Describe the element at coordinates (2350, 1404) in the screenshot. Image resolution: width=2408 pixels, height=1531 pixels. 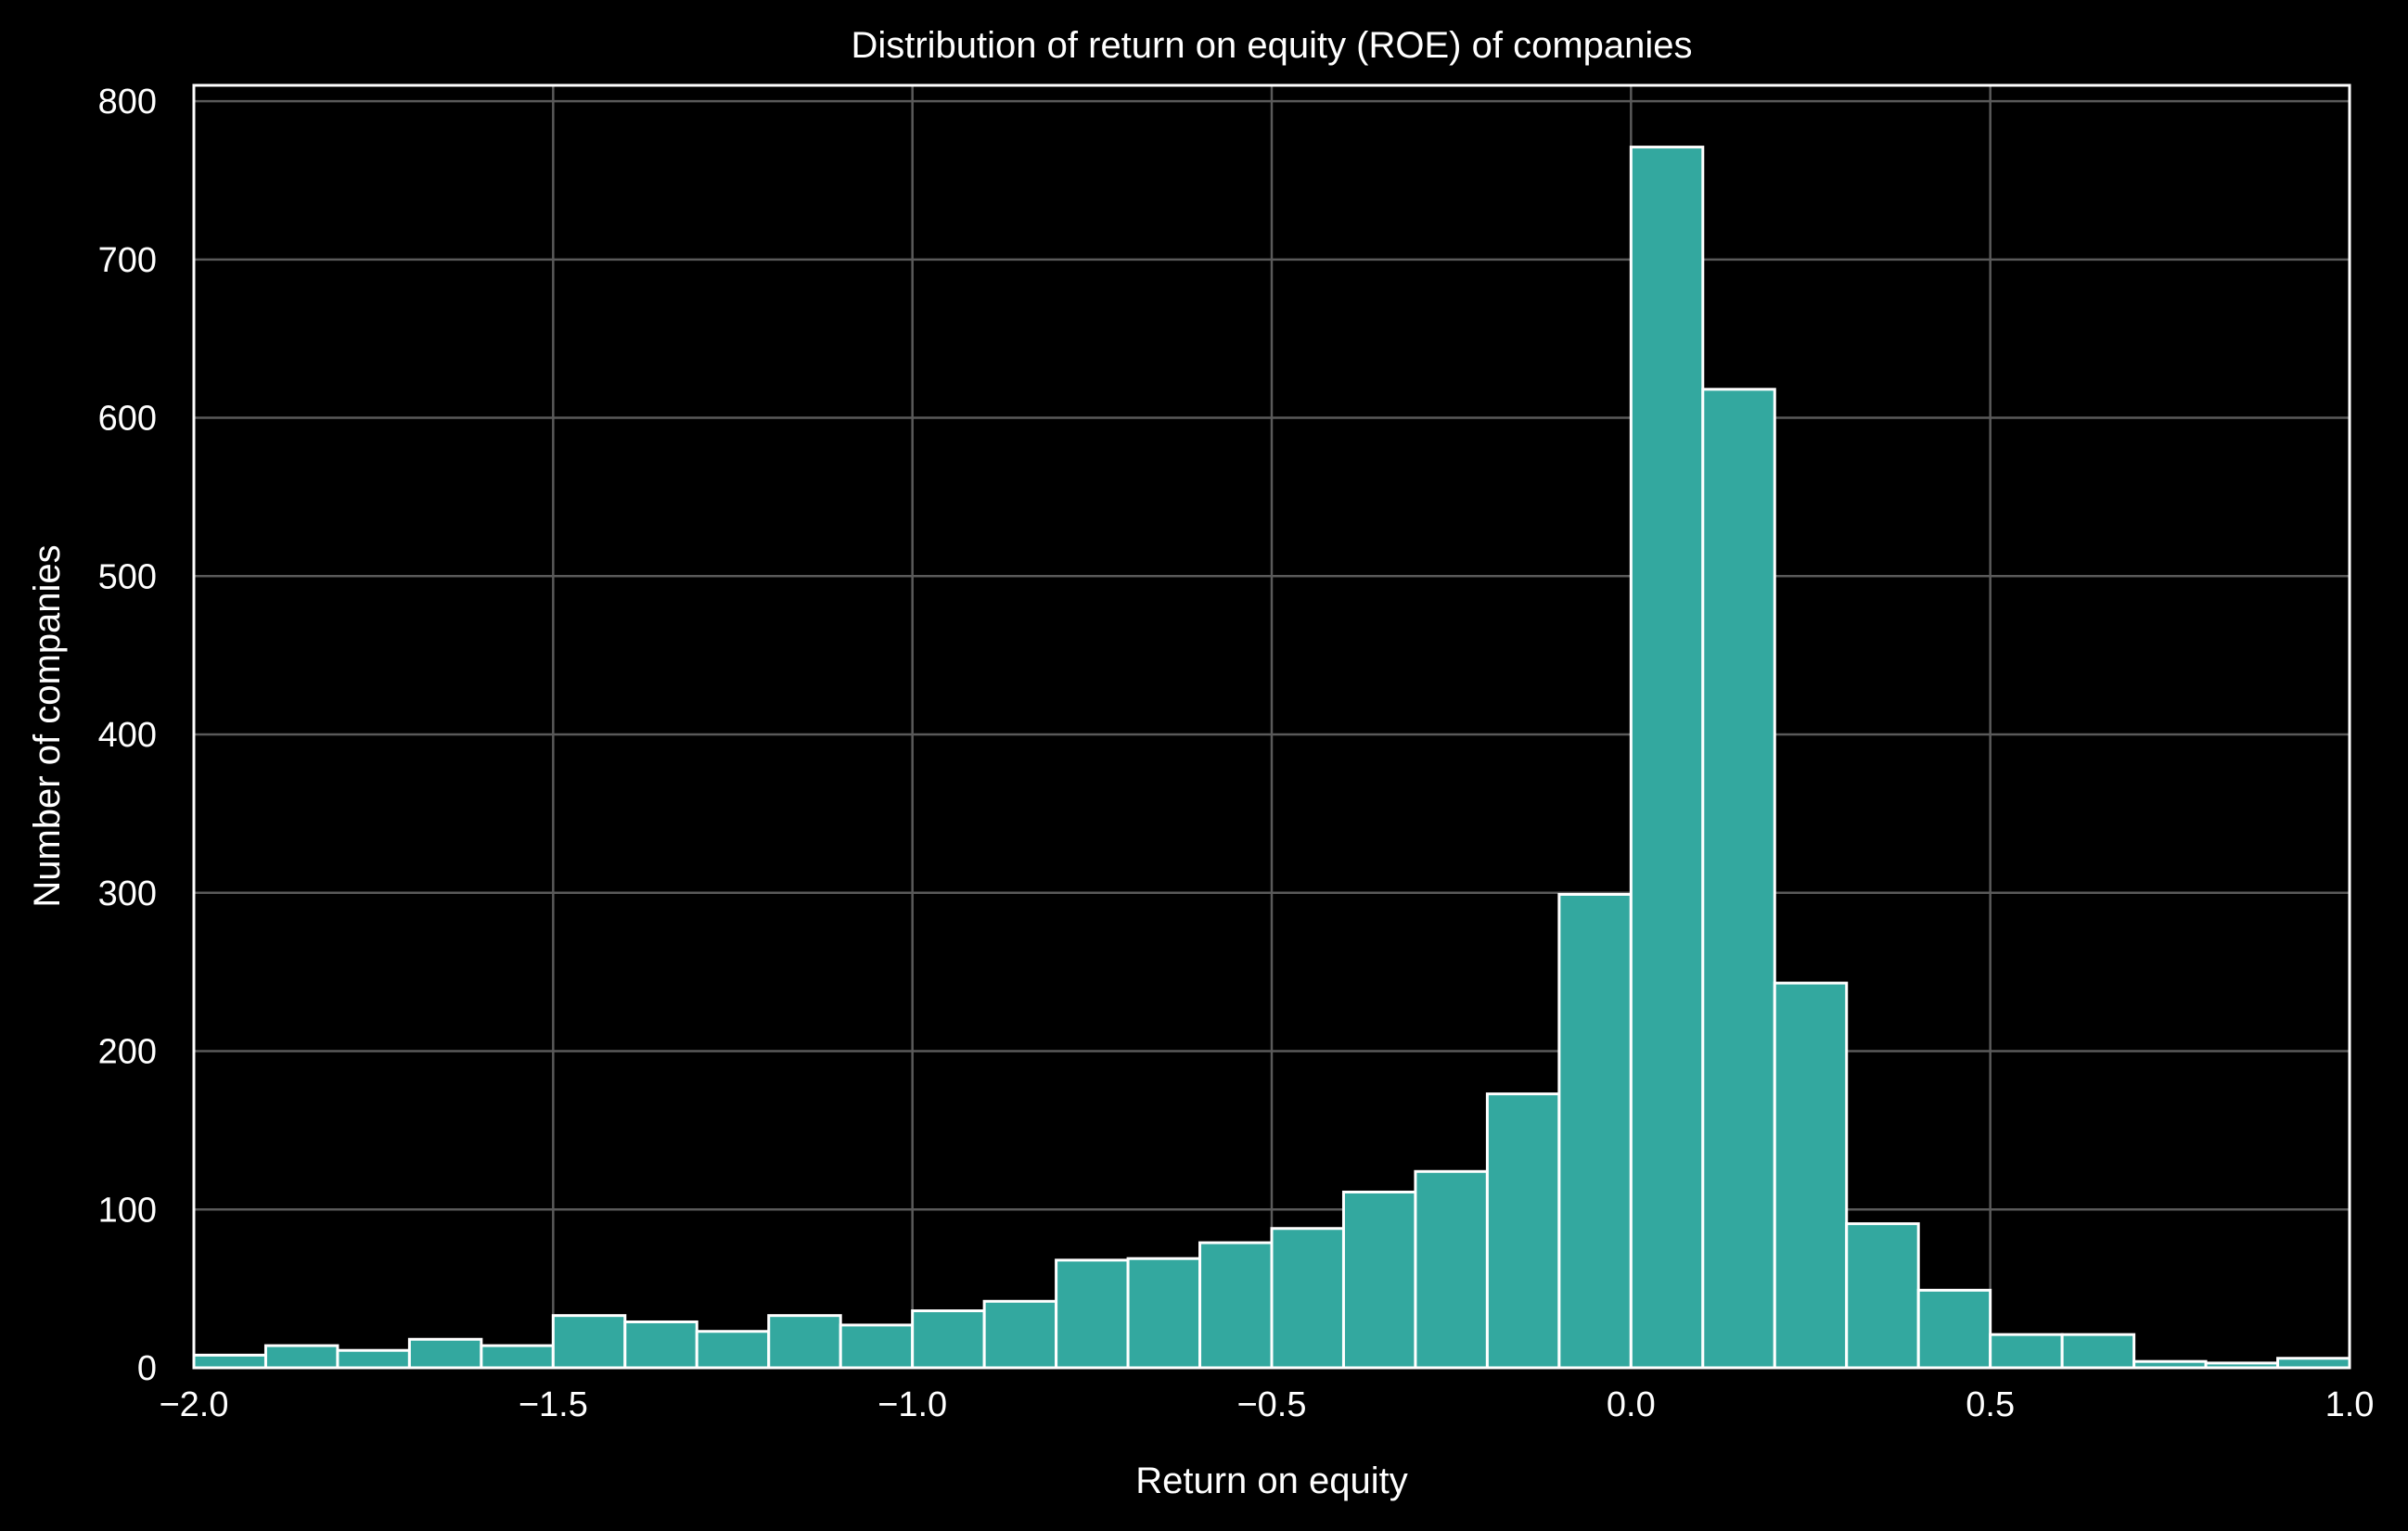
I see `x-tick-label: 1.0` at that location.